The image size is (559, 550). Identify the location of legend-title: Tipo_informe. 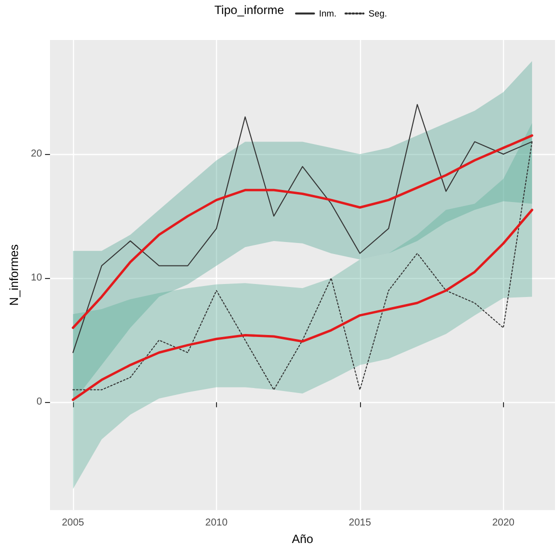
(249, 10).